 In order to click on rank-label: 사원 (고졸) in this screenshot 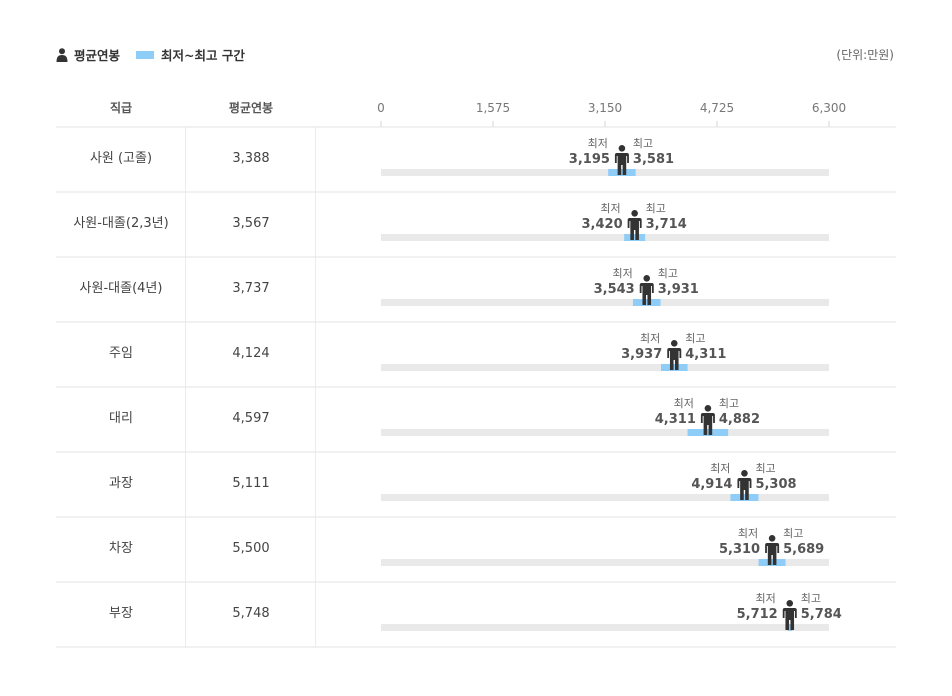, I will do `click(121, 158)`.